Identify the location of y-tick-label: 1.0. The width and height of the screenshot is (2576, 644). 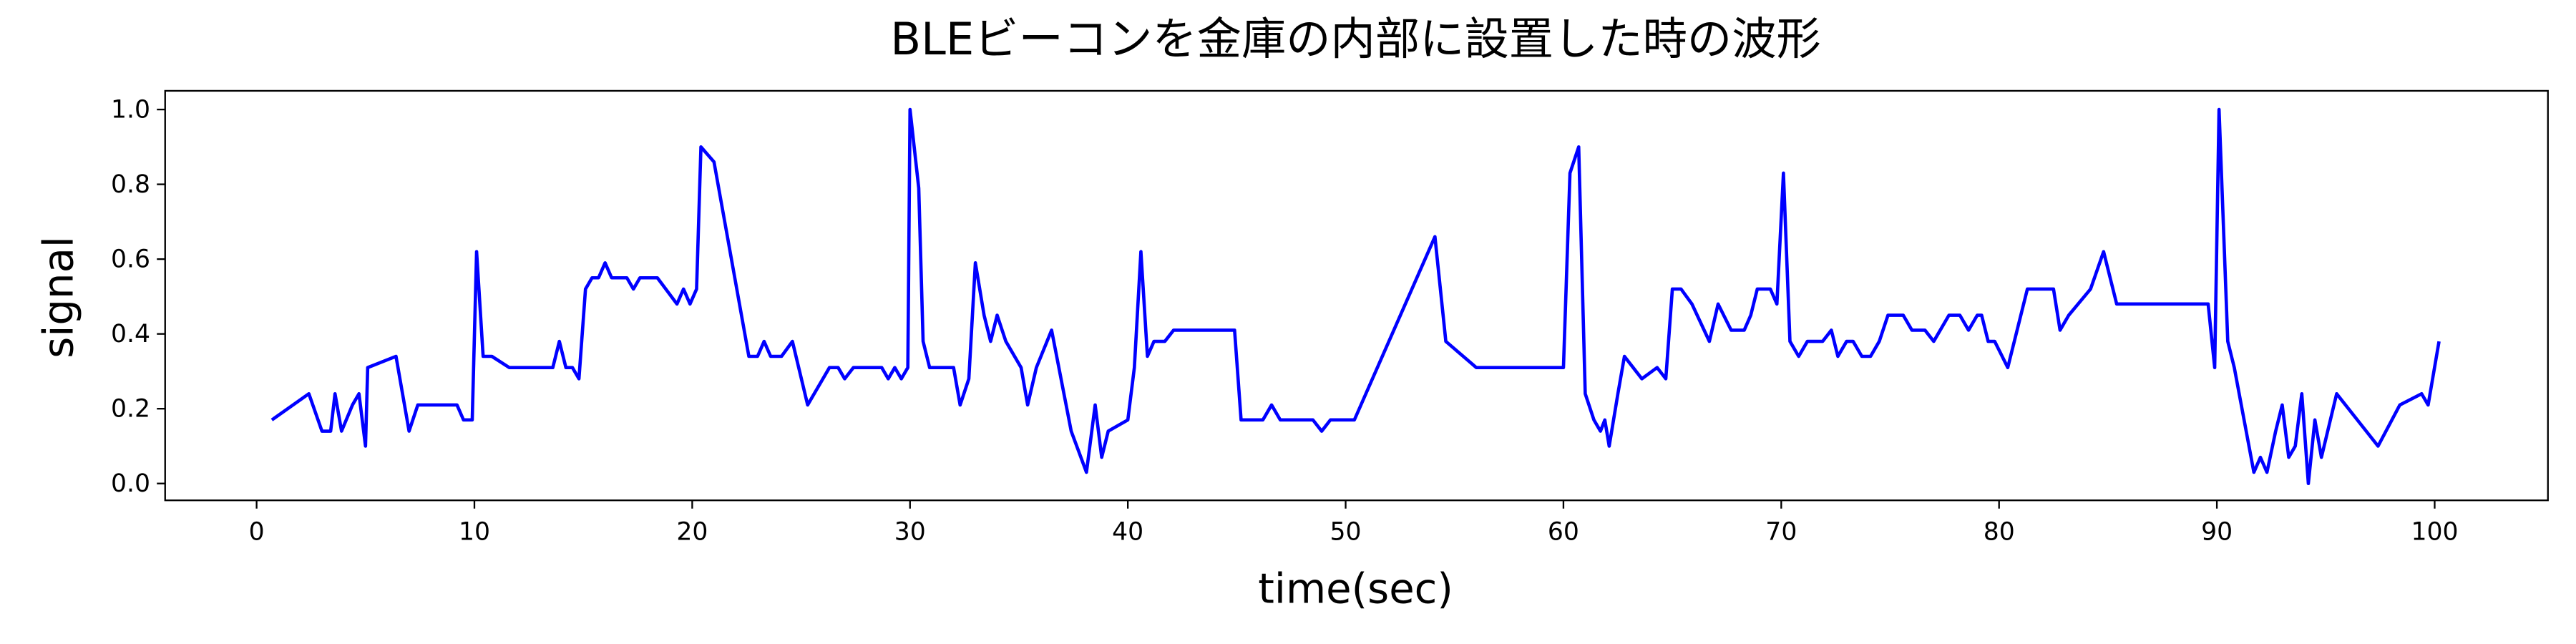
(130, 110).